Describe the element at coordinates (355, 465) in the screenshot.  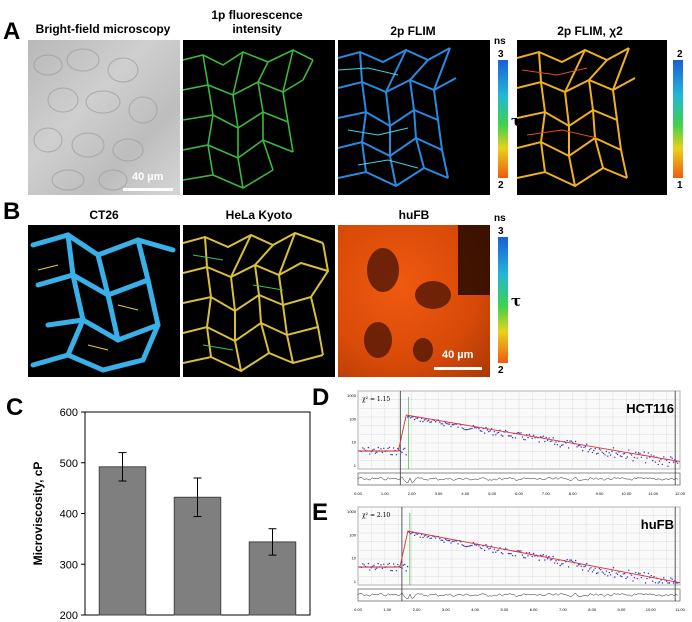
I see `y-tick-label: 1` at that location.